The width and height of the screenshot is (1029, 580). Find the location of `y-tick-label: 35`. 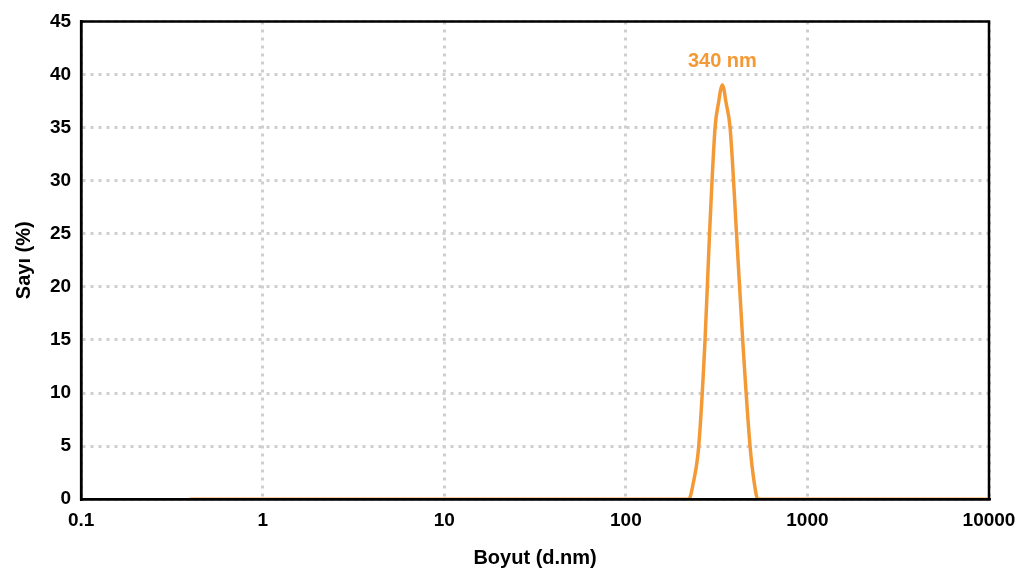

y-tick-label: 35 is located at coordinates (60, 126).